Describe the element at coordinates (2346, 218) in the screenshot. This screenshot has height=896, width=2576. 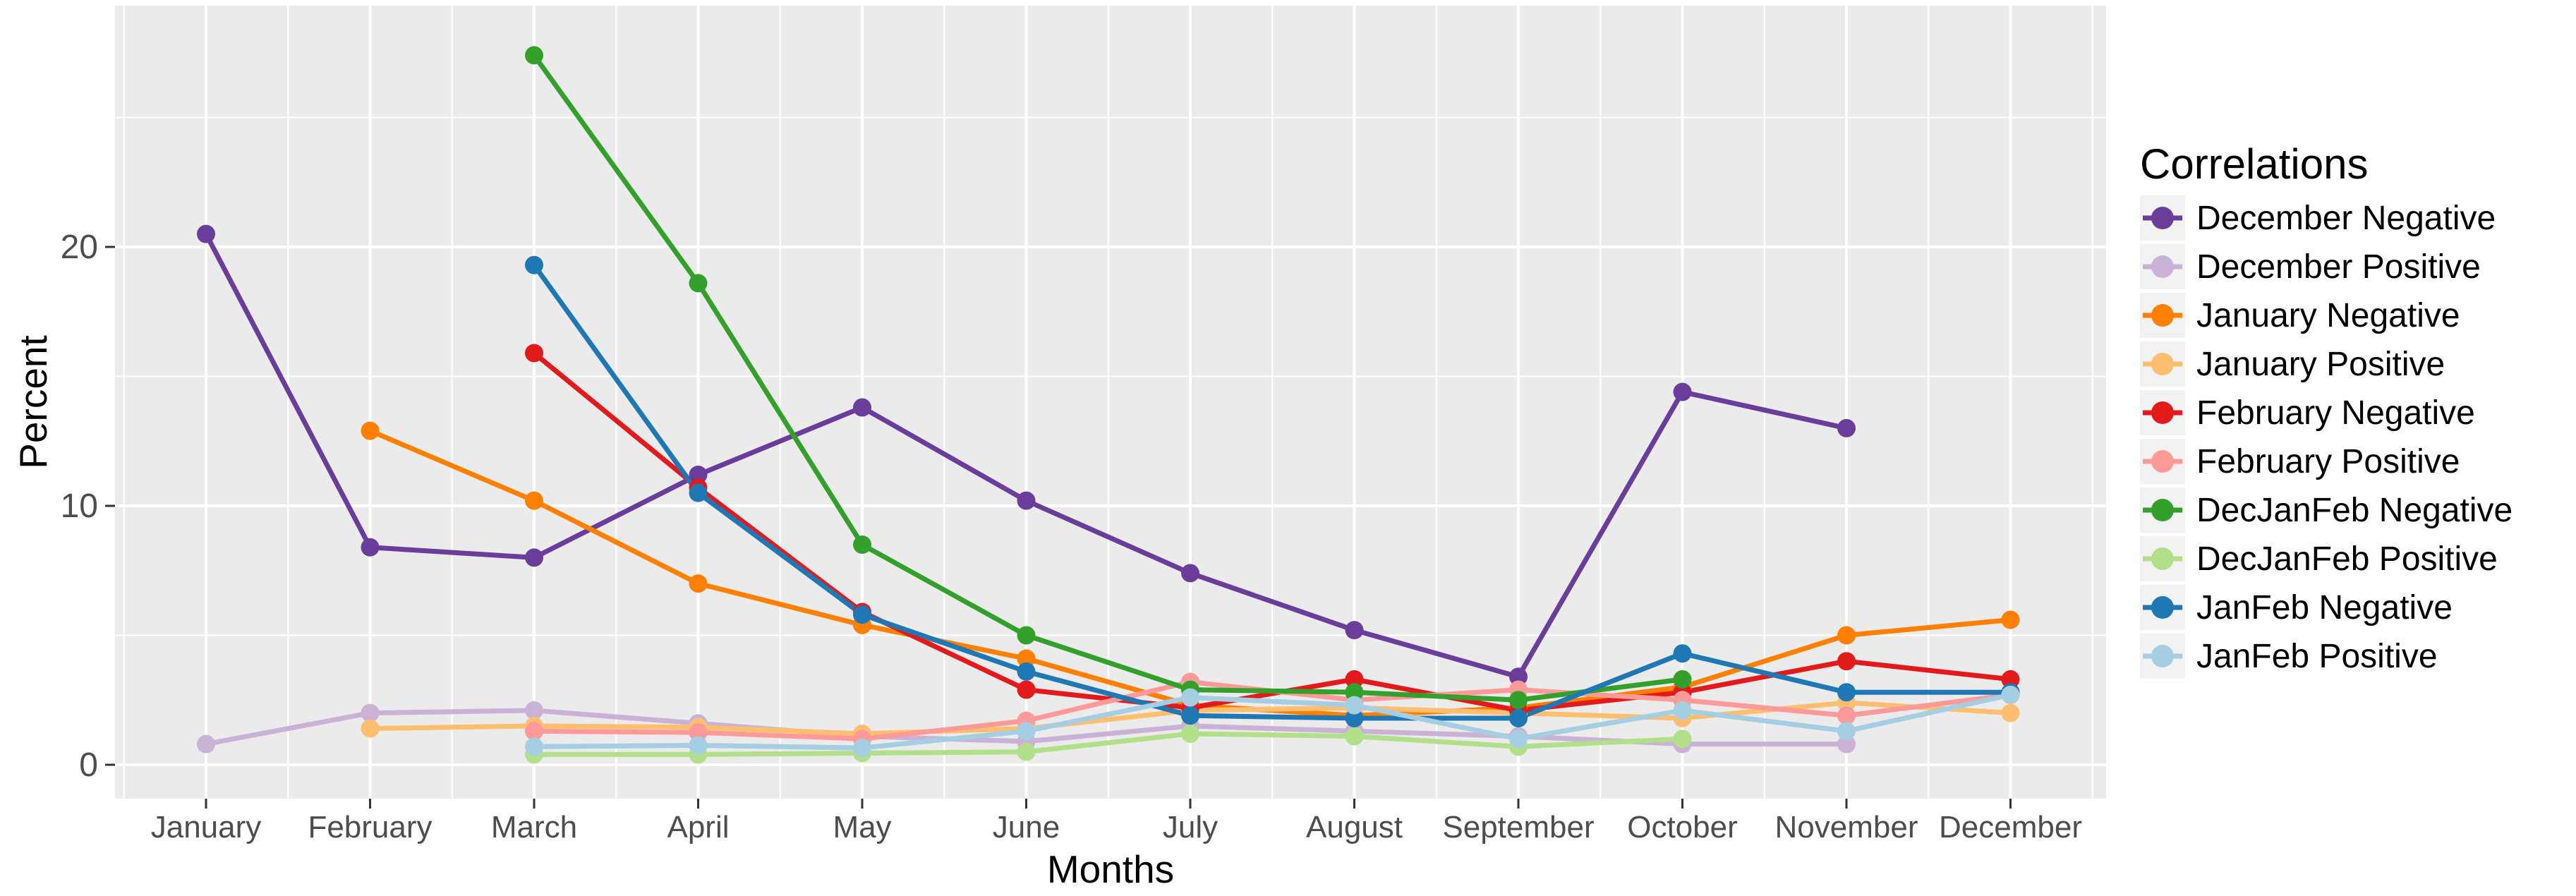
I see `legend-item-label: December Negative` at that location.